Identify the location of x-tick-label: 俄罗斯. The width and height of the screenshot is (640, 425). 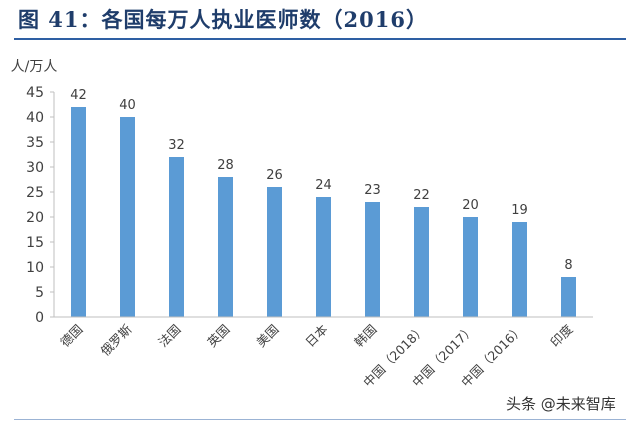
(115, 340).